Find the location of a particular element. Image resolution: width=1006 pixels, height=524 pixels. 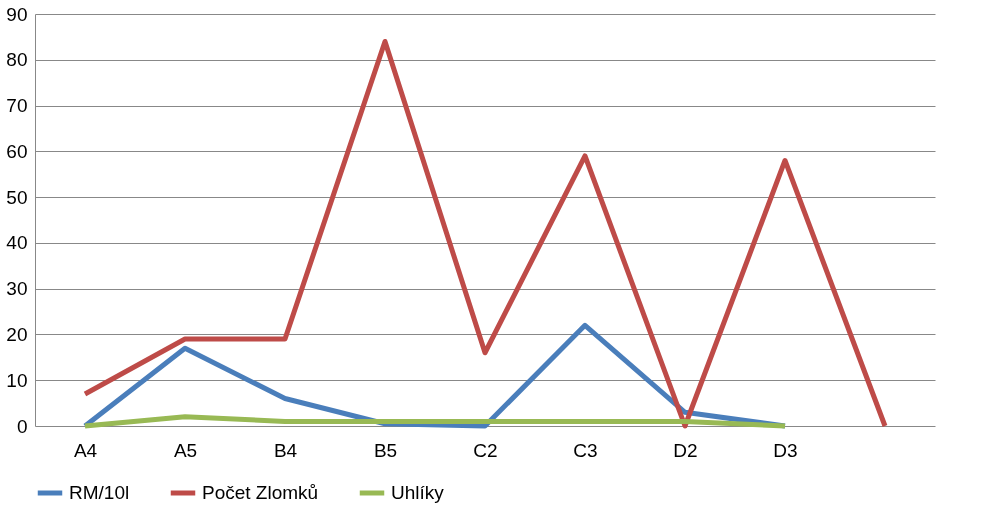

y-tick-label: 10 is located at coordinates (17, 380).